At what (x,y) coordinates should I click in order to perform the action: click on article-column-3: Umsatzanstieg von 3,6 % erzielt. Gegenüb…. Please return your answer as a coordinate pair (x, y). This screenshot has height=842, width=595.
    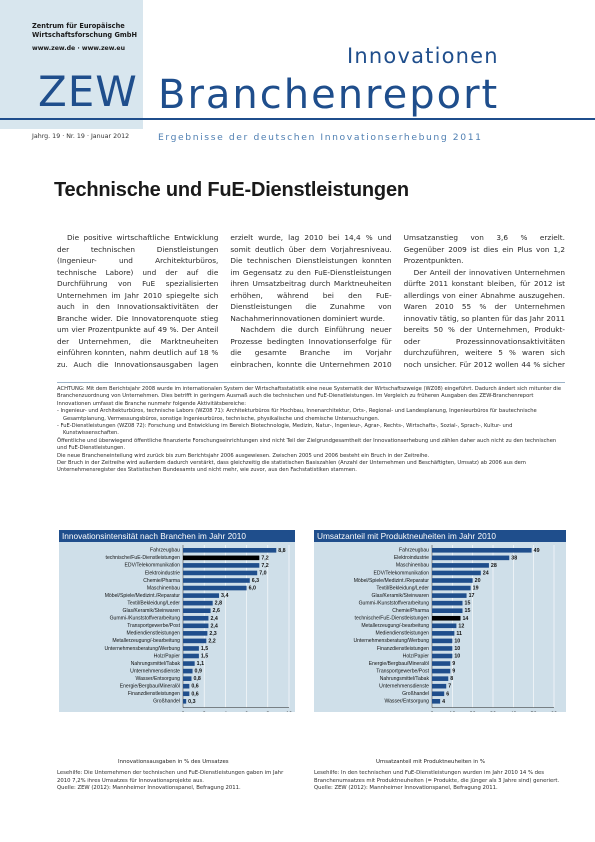
    Looking at the image, I should click on (484, 302).